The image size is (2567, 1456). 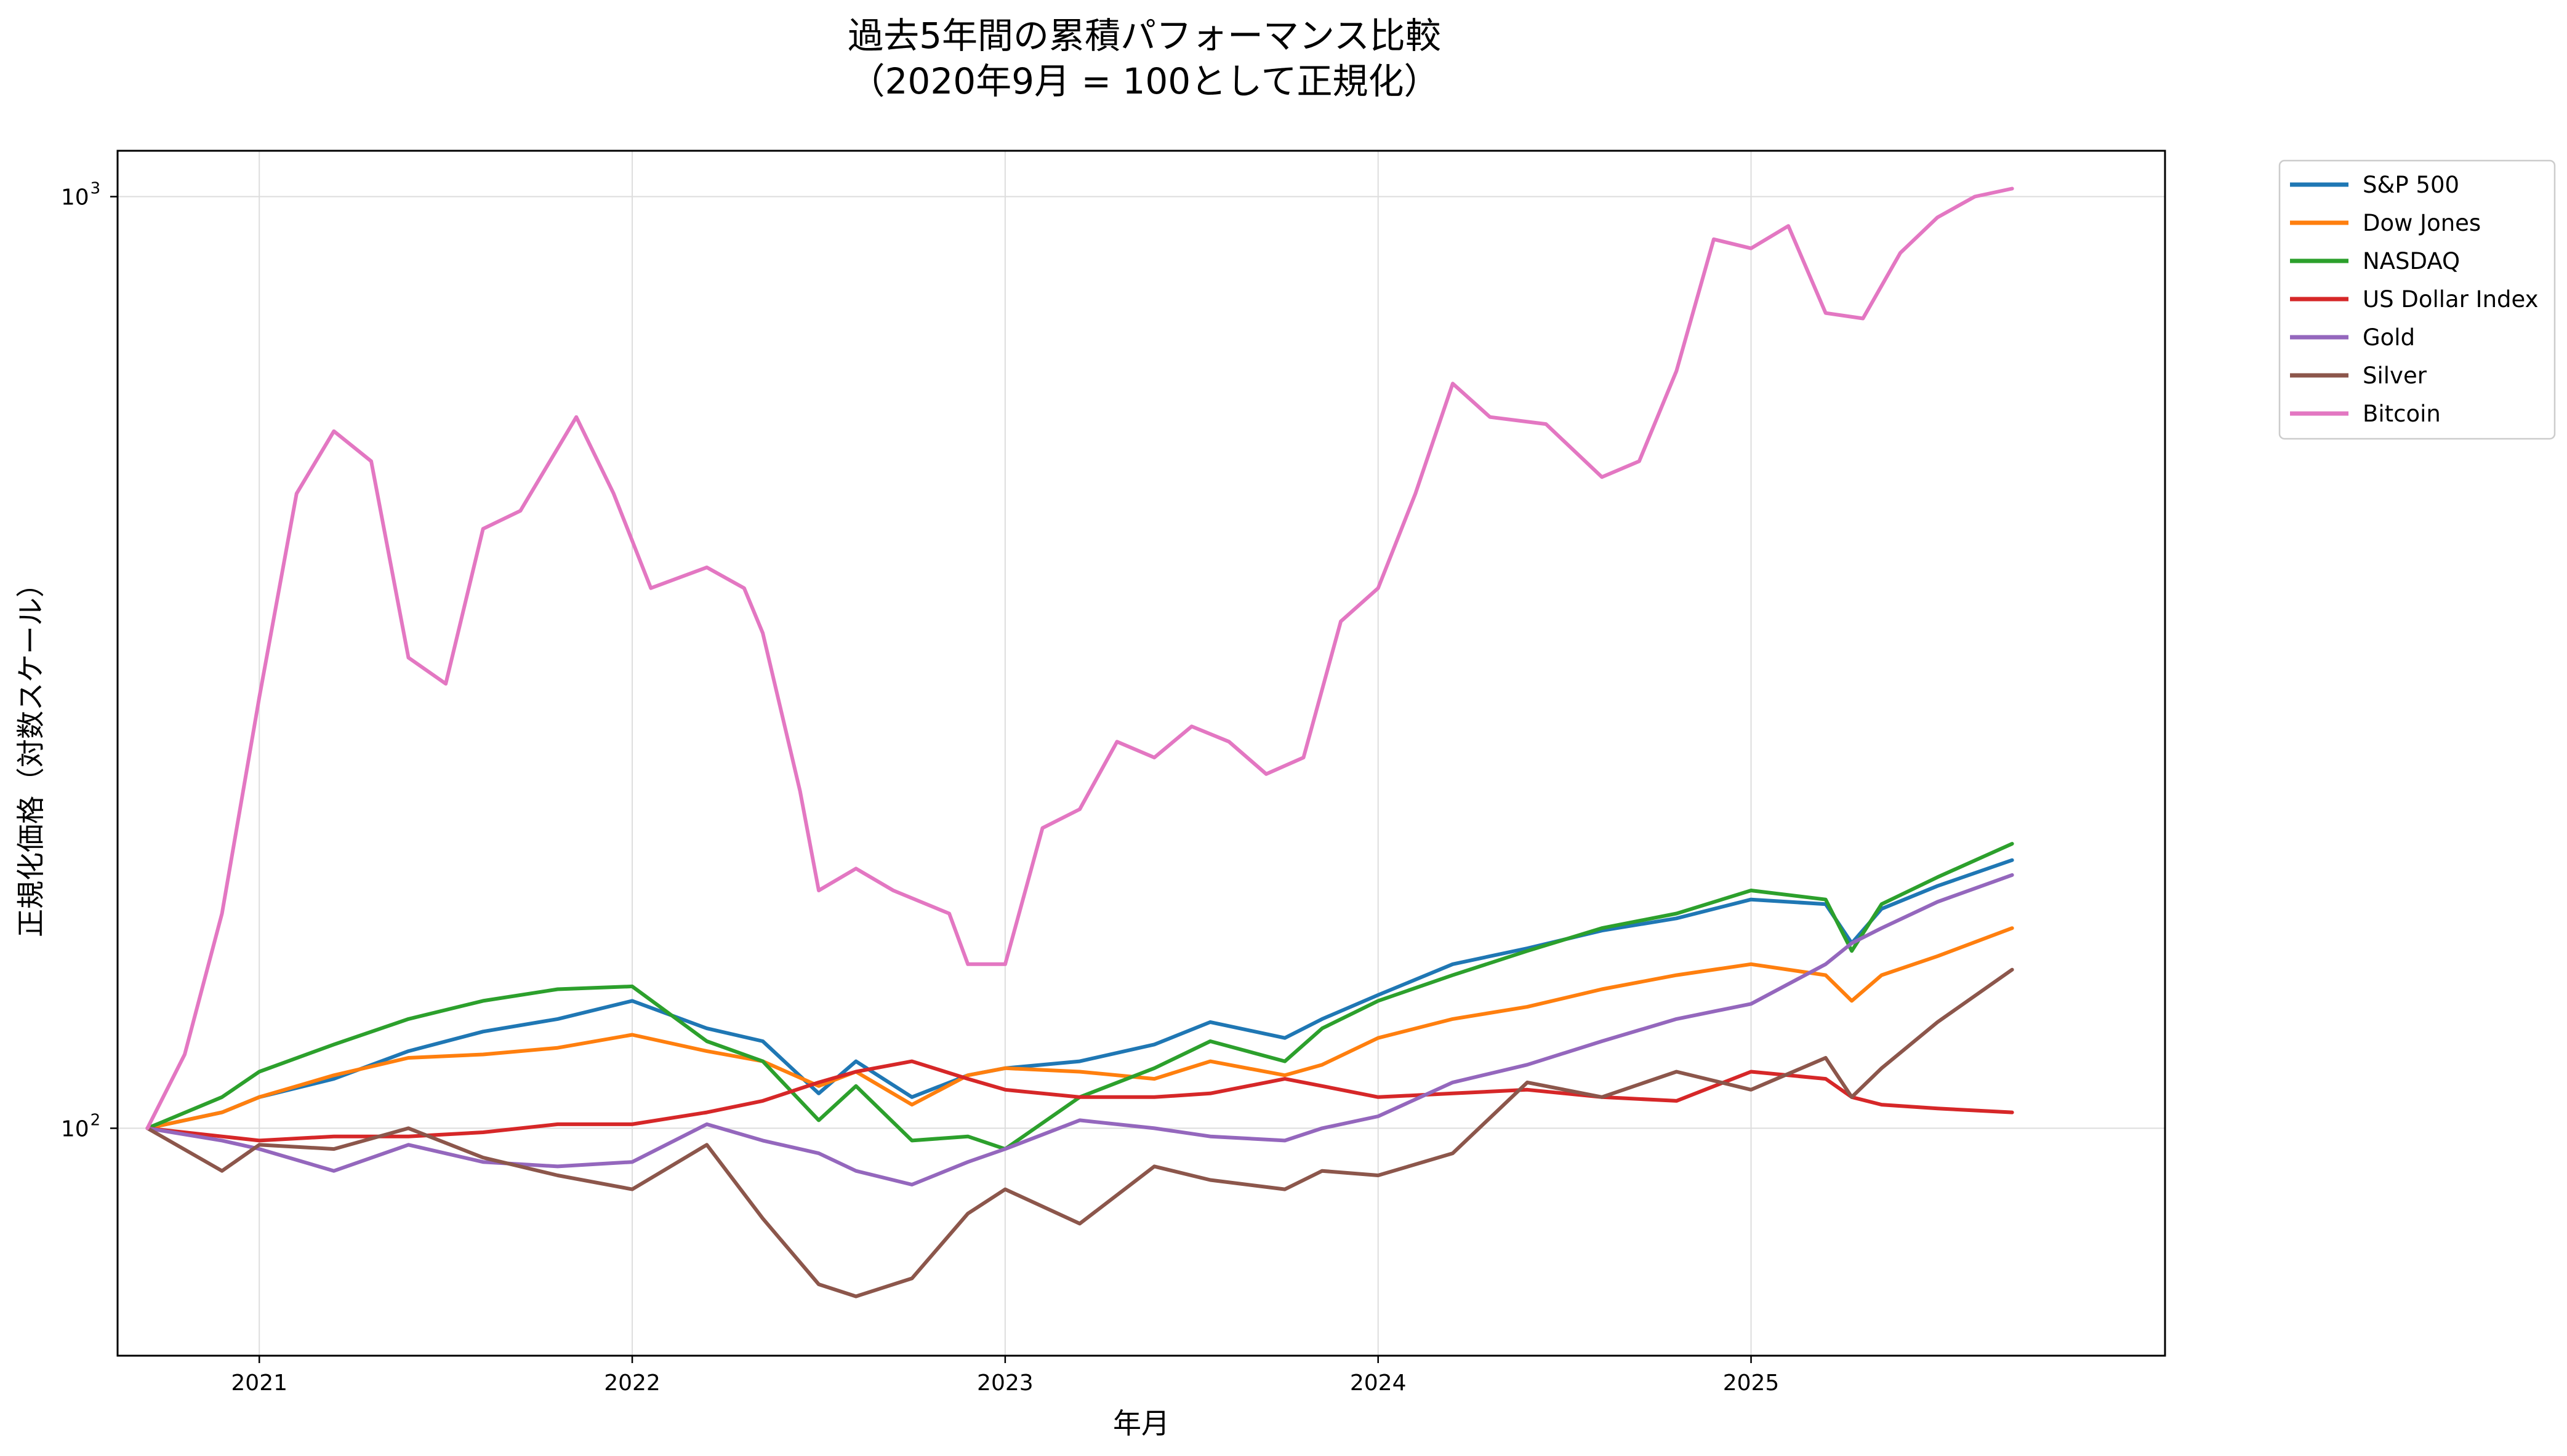 I want to click on chart-subtitle: （2020年9月 = 100として正規化）, so click(x=1145, y=81).